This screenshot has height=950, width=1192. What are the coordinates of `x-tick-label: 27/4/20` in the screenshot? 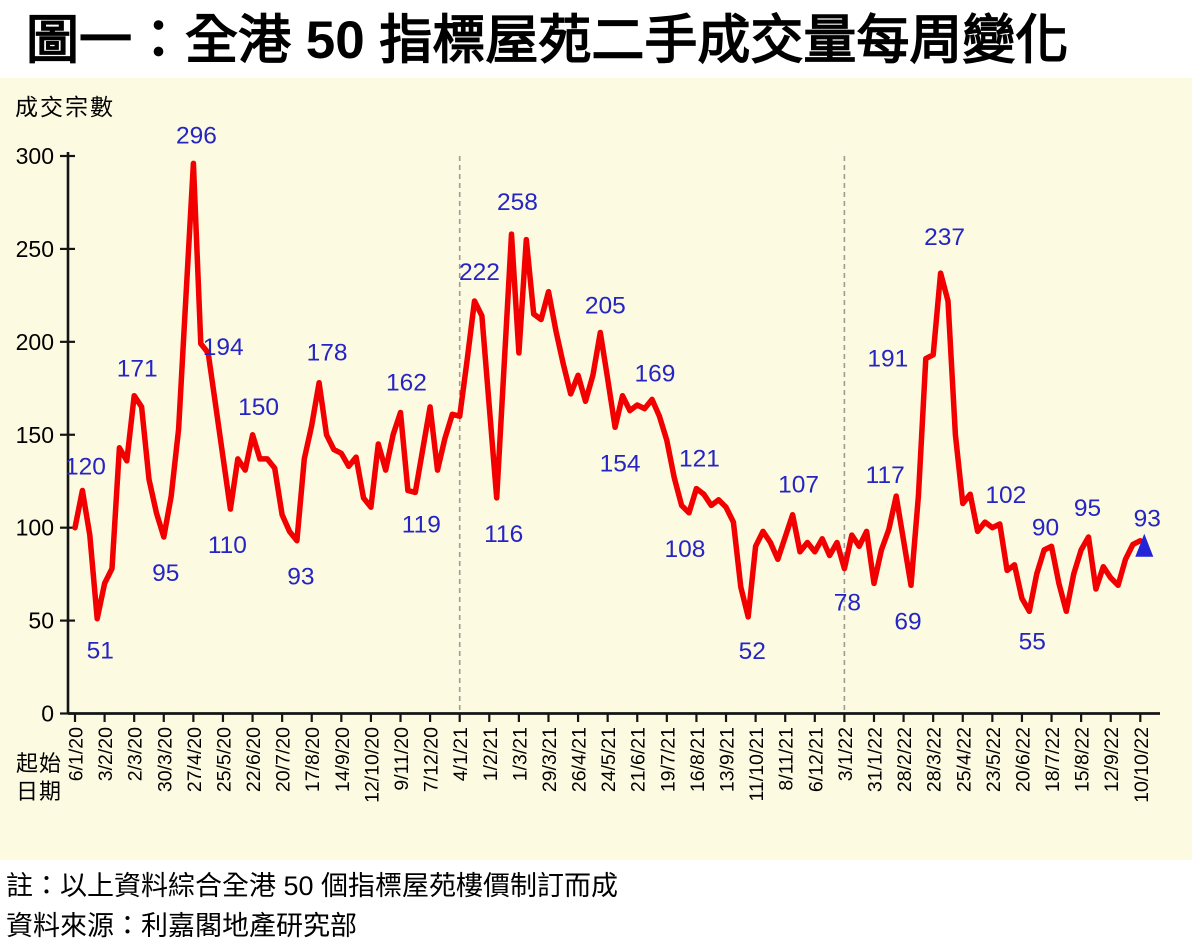 It's located at (195, 759).